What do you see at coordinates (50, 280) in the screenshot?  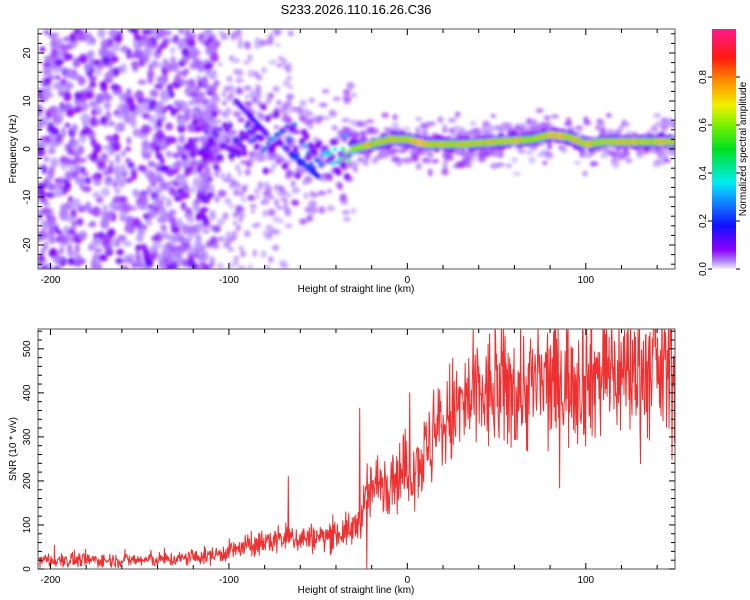 I see `xtick-label: -200` at bounding box center [50, 280].